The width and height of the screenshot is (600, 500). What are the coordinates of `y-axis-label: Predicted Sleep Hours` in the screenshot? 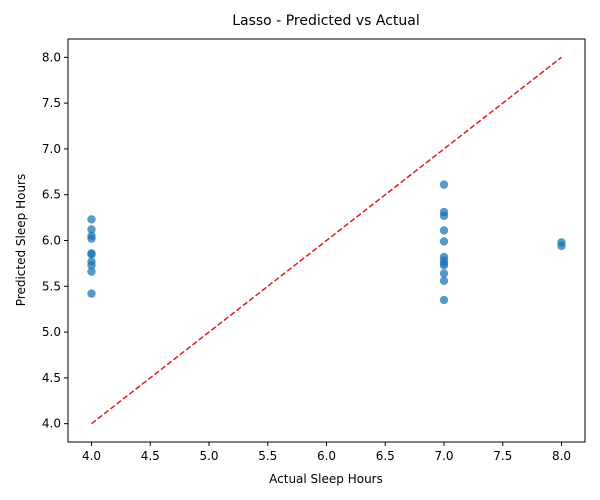 It's located at (21, 240).